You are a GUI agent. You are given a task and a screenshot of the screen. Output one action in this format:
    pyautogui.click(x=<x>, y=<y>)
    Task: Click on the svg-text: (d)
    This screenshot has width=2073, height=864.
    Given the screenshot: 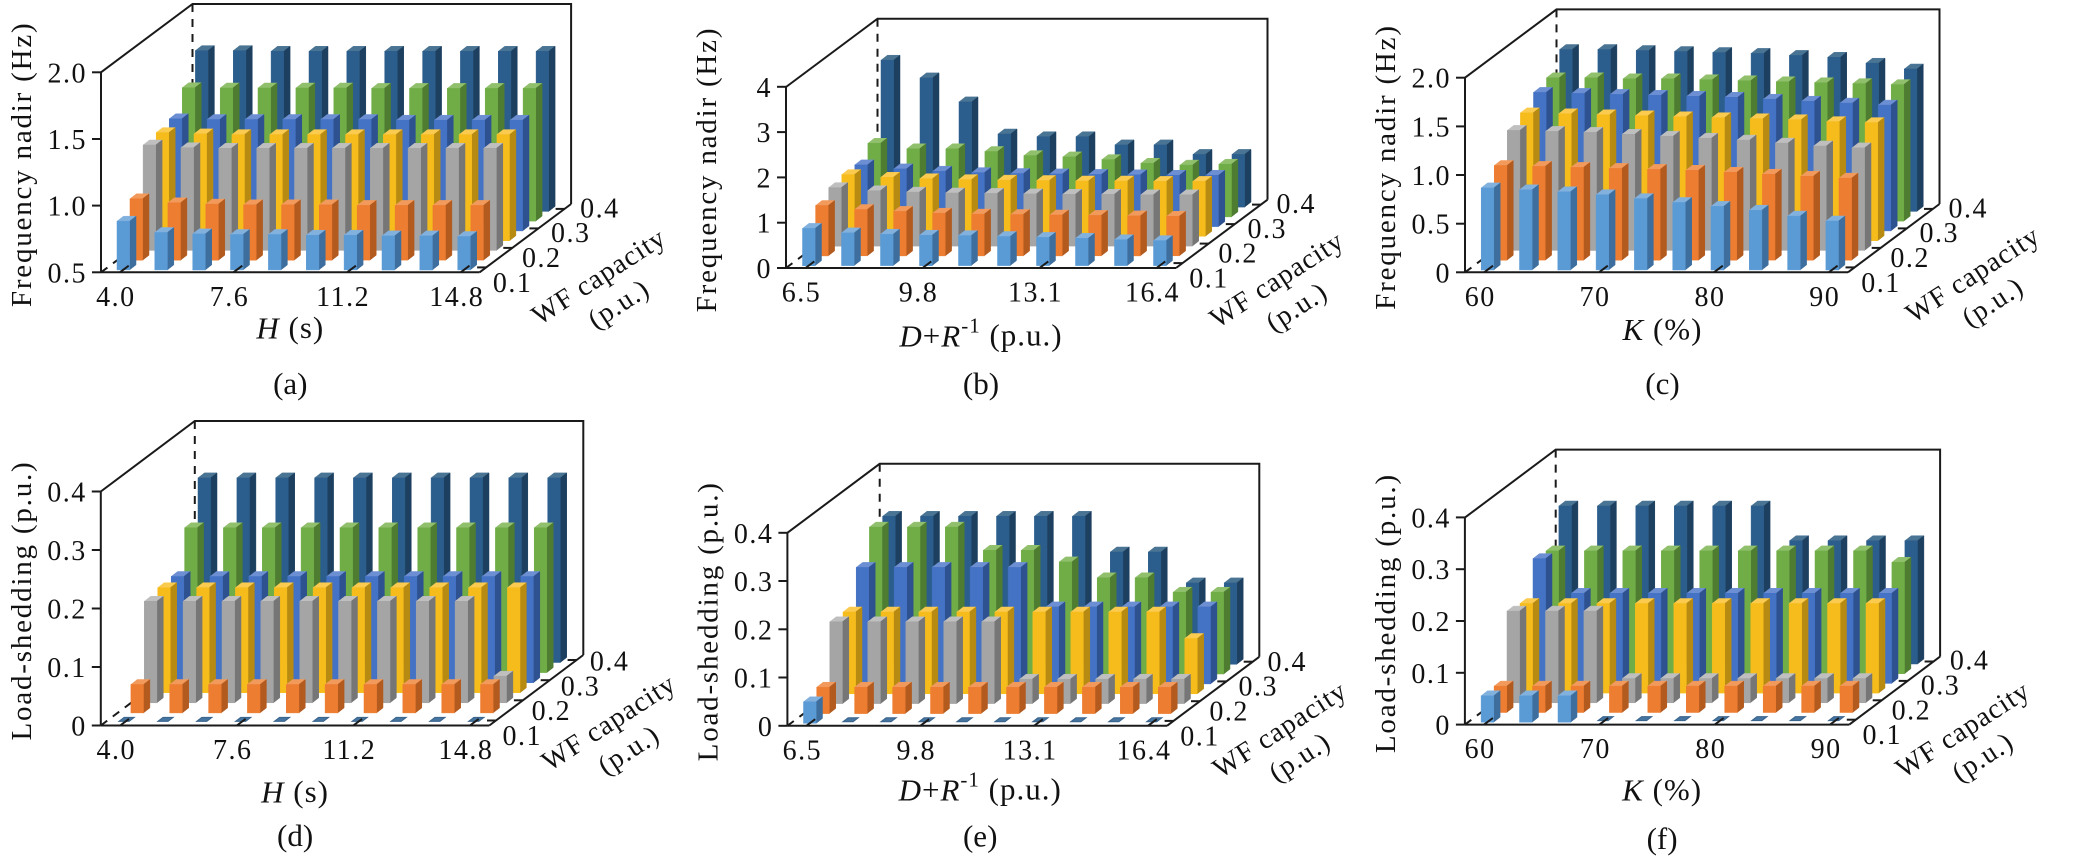 What is the action you would take?
    pyautogui.click(x=295, y=835)
    